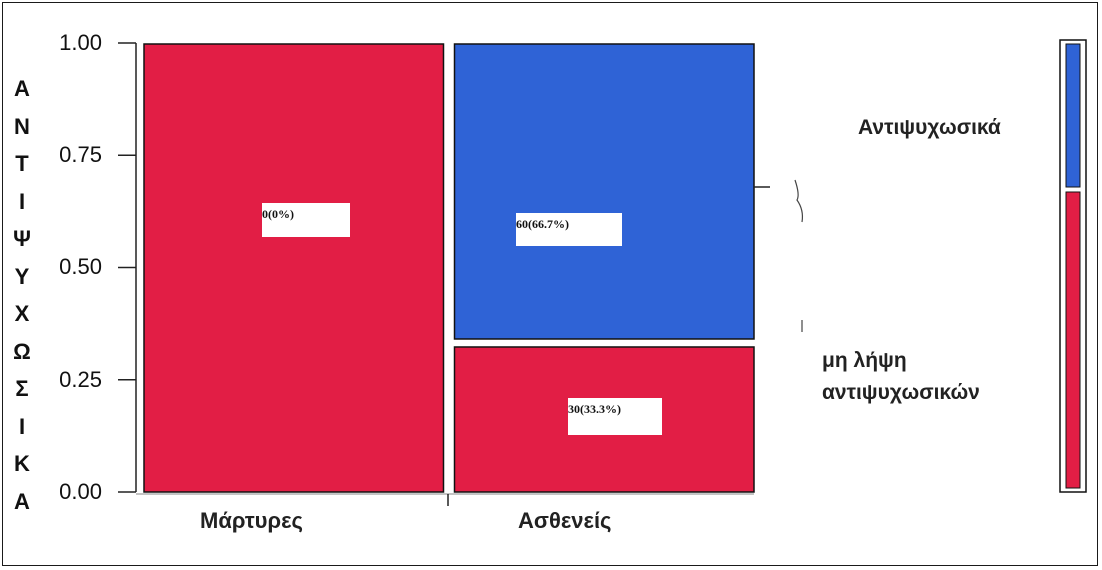 The image size is (1102, 570). Describe the element at coordinates (80, 42) in the screenshot. I see `y-tick-label: 1.00` at that location.